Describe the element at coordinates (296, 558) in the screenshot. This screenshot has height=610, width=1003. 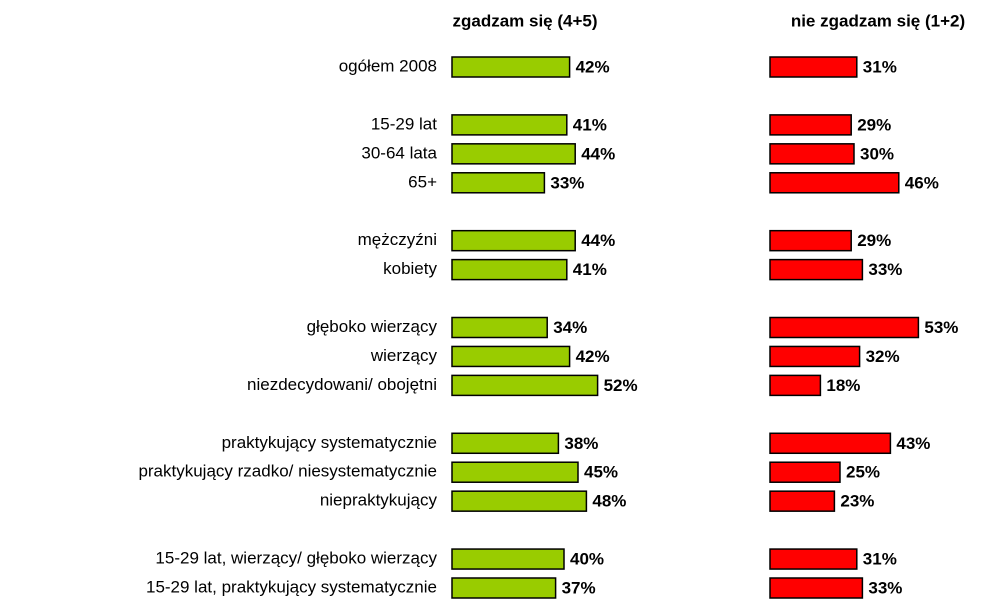
I see `category-label: 15-29 lat, wierzący/ głęboko wierzący` at that location.